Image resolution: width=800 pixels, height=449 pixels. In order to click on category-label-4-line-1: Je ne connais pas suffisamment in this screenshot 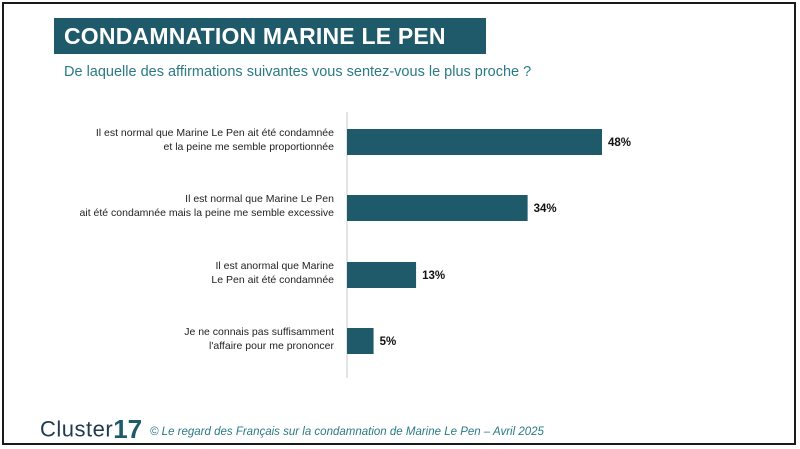, I will do `click(259, 332)`.